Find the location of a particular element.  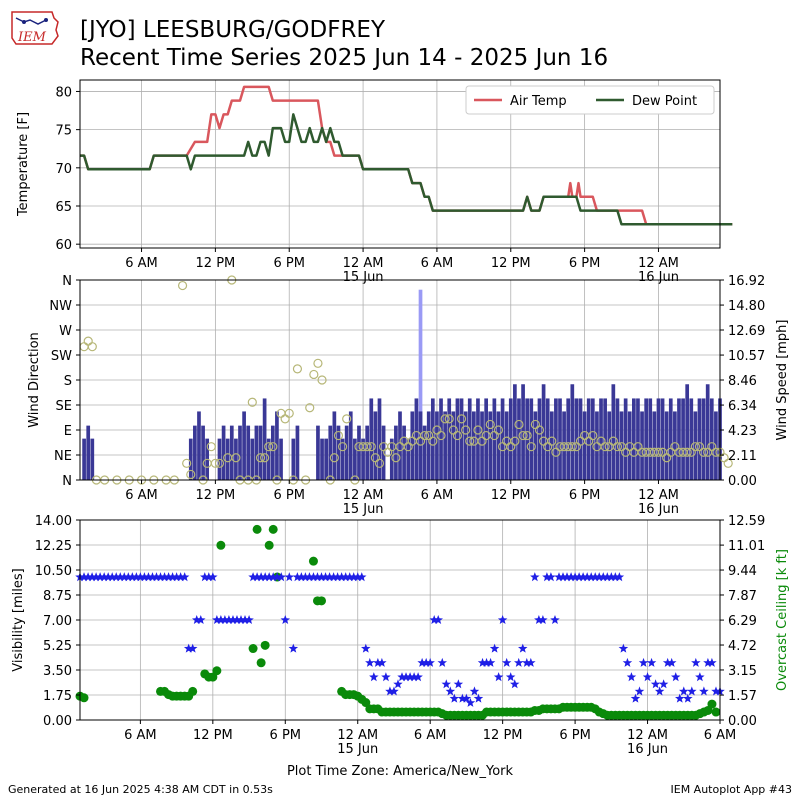

logo-text: IEM is located at coordinates (32, 37).